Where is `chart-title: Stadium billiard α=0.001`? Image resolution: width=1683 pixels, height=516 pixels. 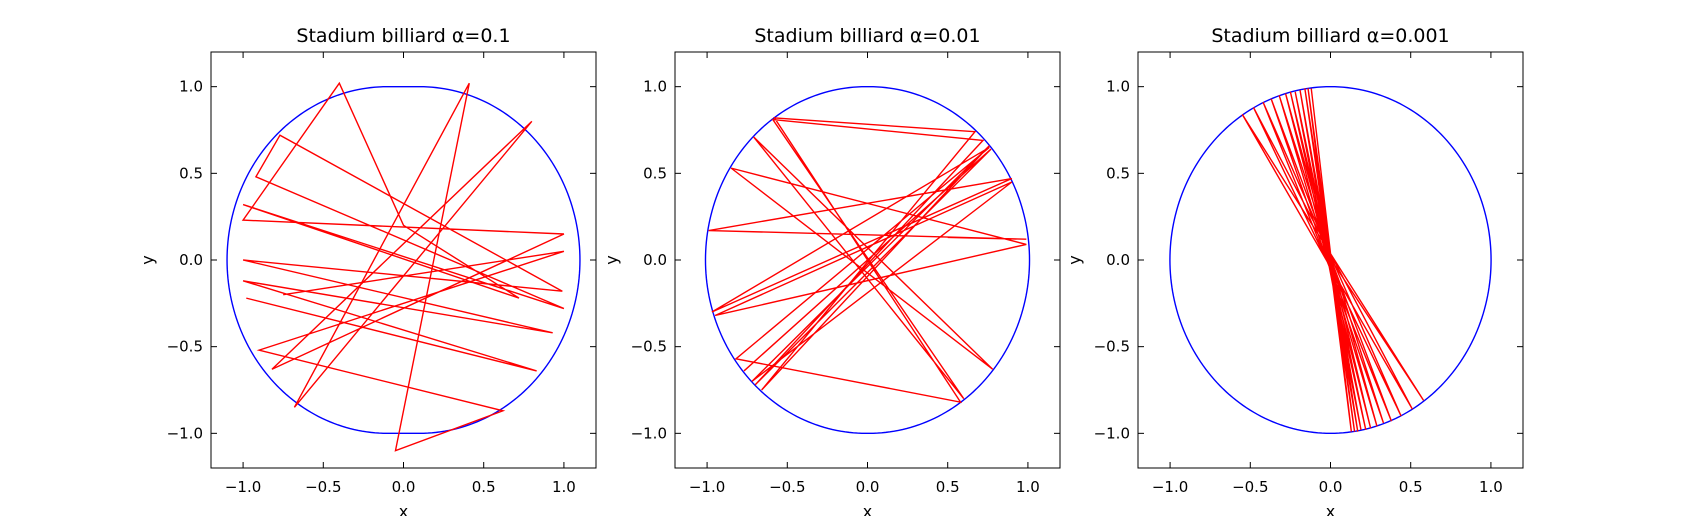
chart-title: Stadium billiard α=0.001 is located at coordinates (1330, 36).